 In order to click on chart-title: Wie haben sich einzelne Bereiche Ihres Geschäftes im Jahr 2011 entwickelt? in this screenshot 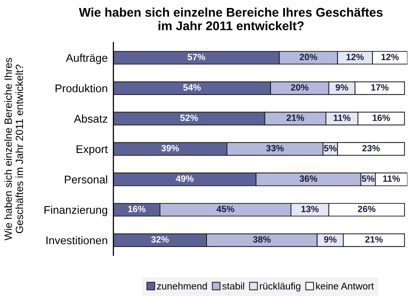, I will do `click(230, 19)`.